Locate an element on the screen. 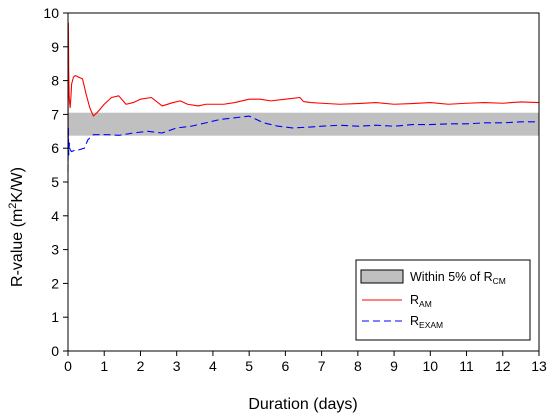 This screenshot has height=417, width=550. y-tick-label: 0 is located at coordinates (55, 351).